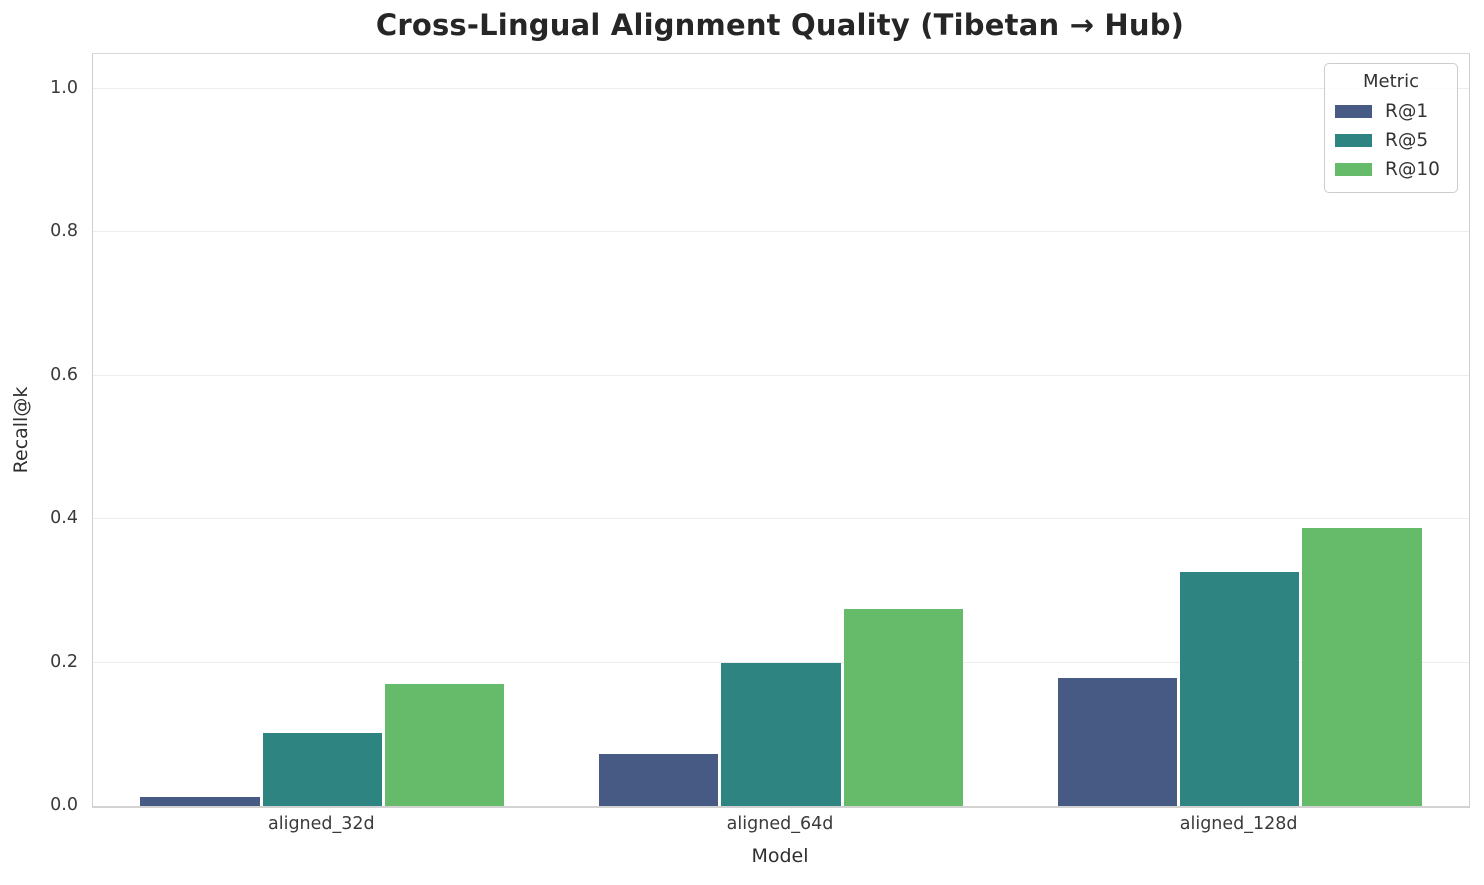 The height and width of the screenshot is (885, 1484). I want to click on gridline-y-0.2, so click(781, 662).